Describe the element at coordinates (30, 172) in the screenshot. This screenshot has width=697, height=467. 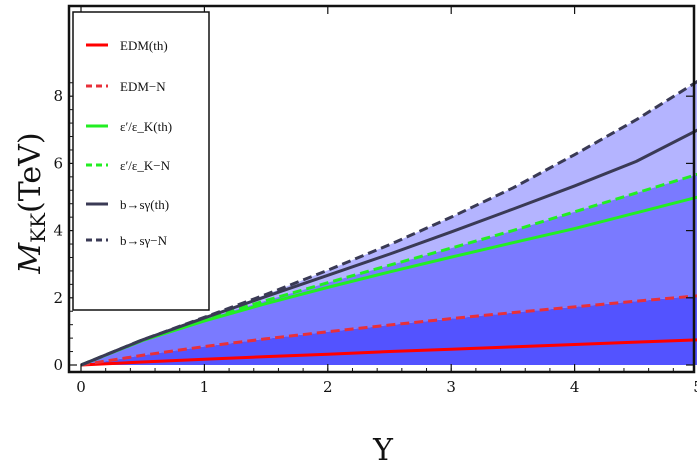
I see `y-axis-title-unit: (TeV)` at that location.